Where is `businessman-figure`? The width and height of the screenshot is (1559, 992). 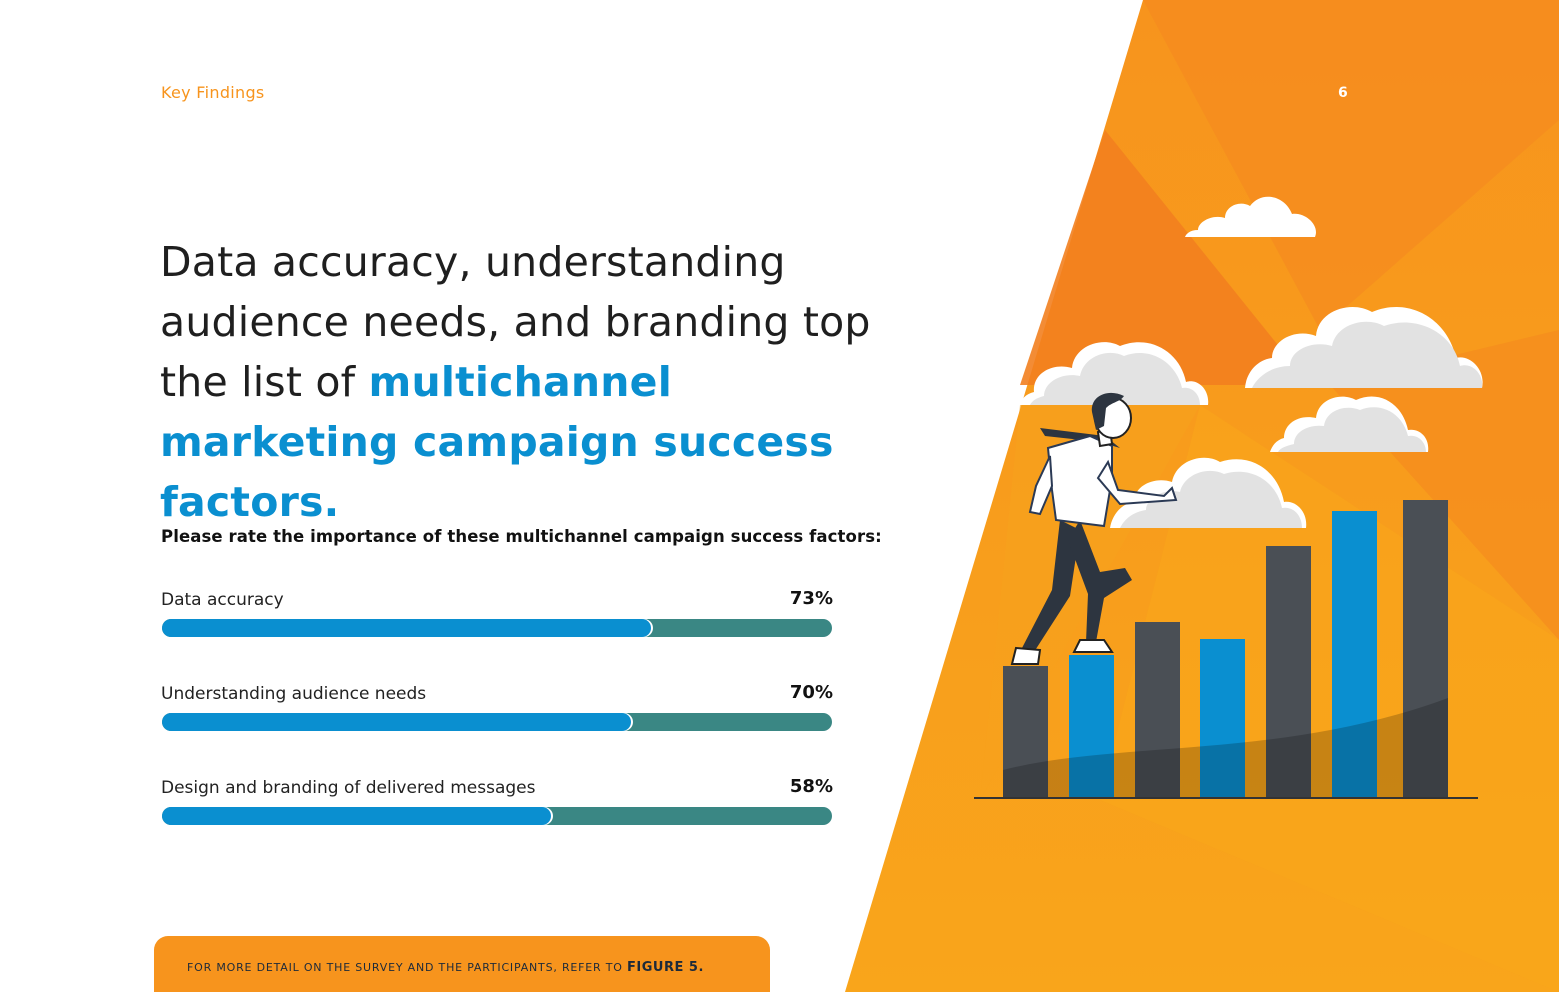 businessman-figure is located at coordinates (1094, 528).